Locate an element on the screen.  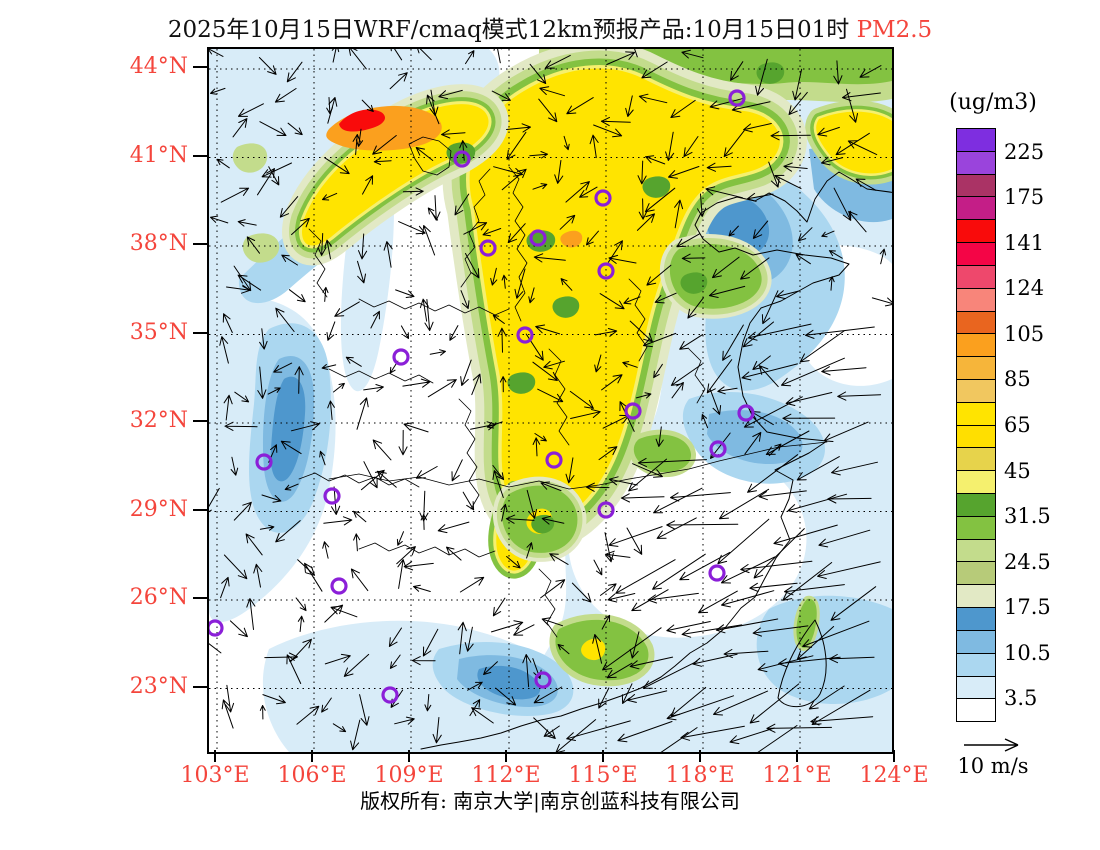
colorbar-tick-label: 124 is located at coordinates (1024, 288).